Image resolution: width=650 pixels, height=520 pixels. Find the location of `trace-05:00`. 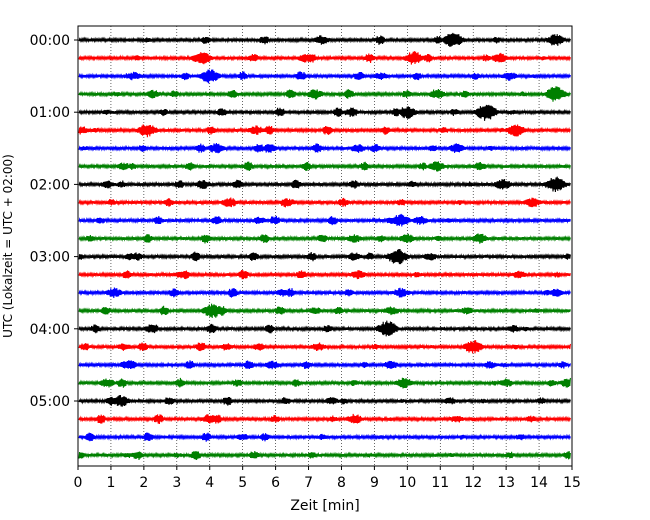

trace-05:00 is located at coordinates (324, 400).